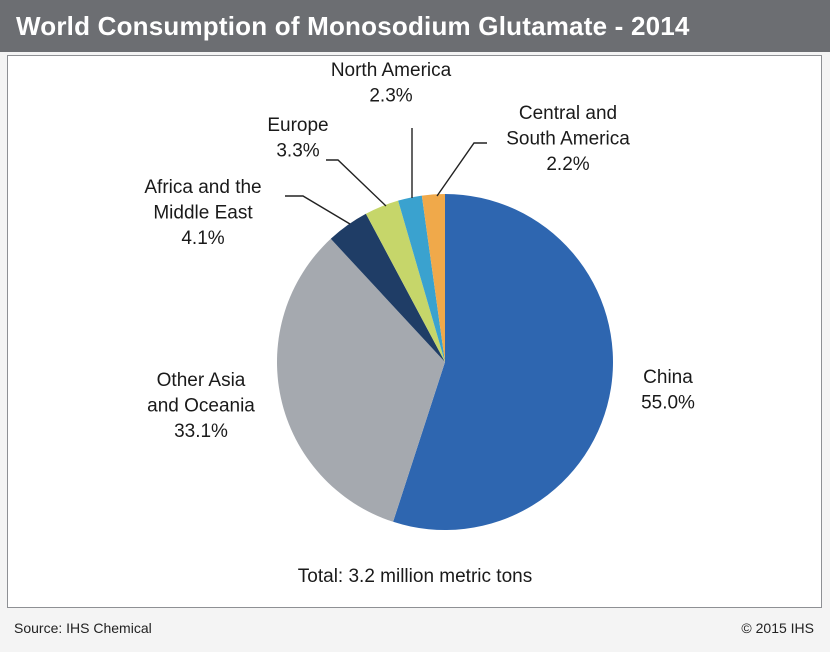 This screenshot has width=830, height=652. I want to click on slice-label-line: Europe, so click(297, 125).